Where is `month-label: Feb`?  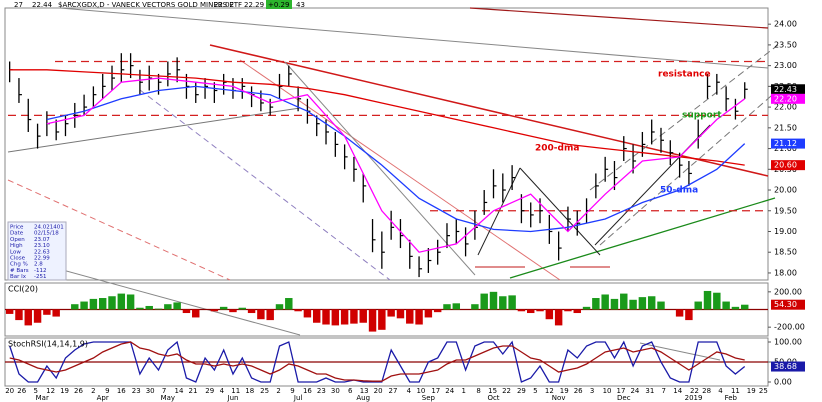 month-label: Feb is located at coordinates (731, 398).